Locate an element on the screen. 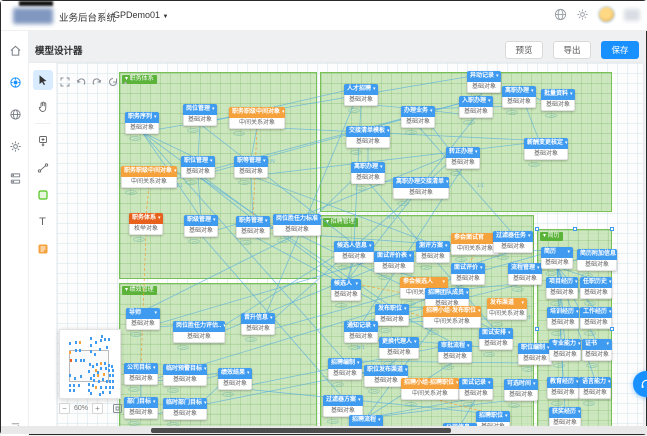  user-avatar is located at coordinates (606, 14).